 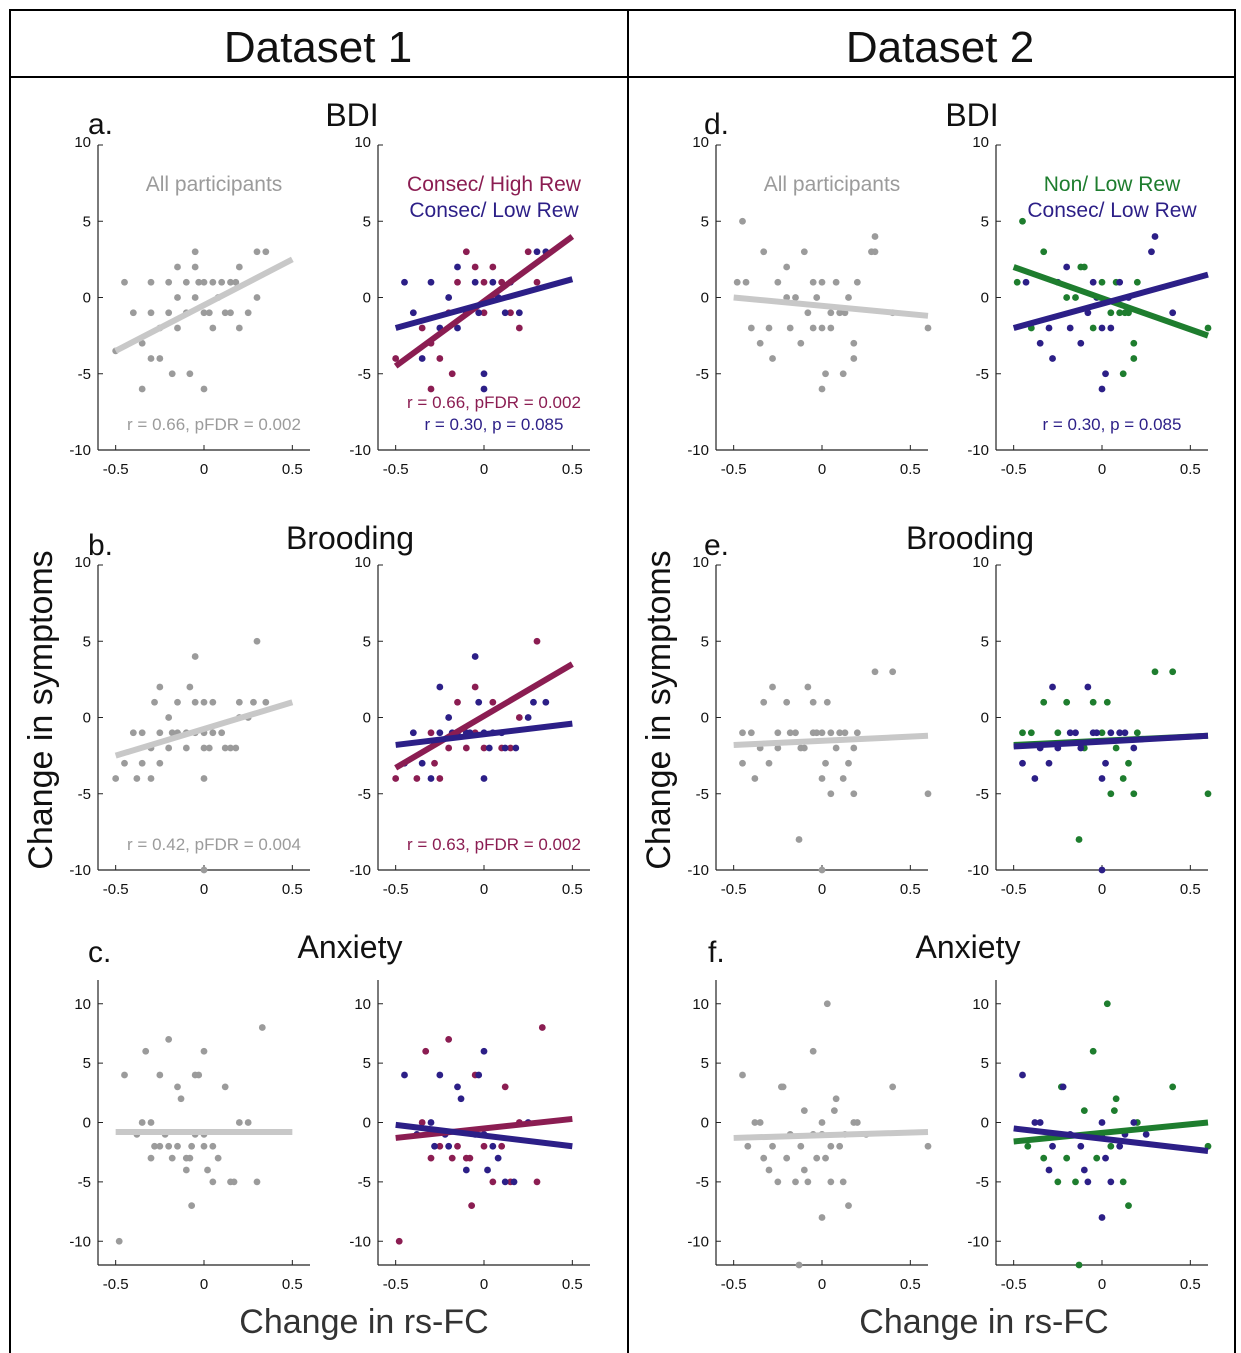 I want to click on x-axis-label-right: Change in rs-FC, so click(x=983, y=1322).